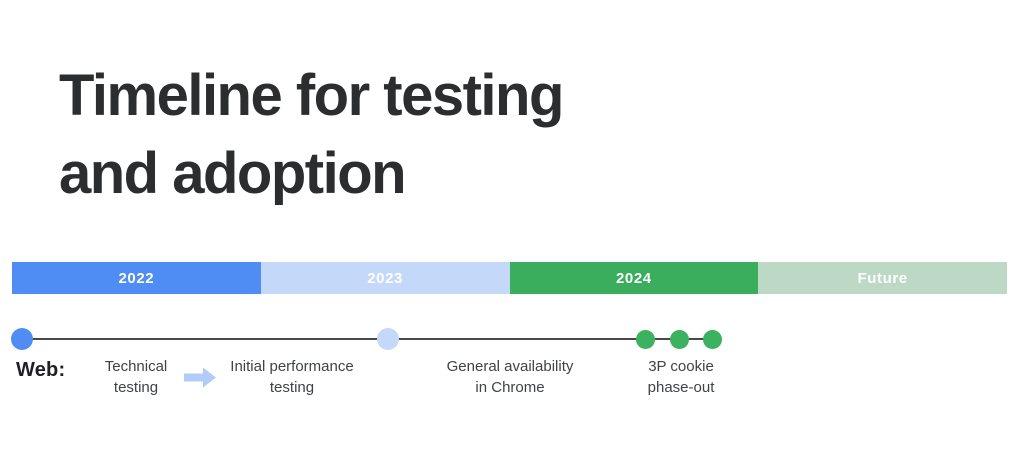 The width and height of the screenshot is (1024, 452). I want to click on milestone-technical-testing: Technical testing, so click(136, 377).